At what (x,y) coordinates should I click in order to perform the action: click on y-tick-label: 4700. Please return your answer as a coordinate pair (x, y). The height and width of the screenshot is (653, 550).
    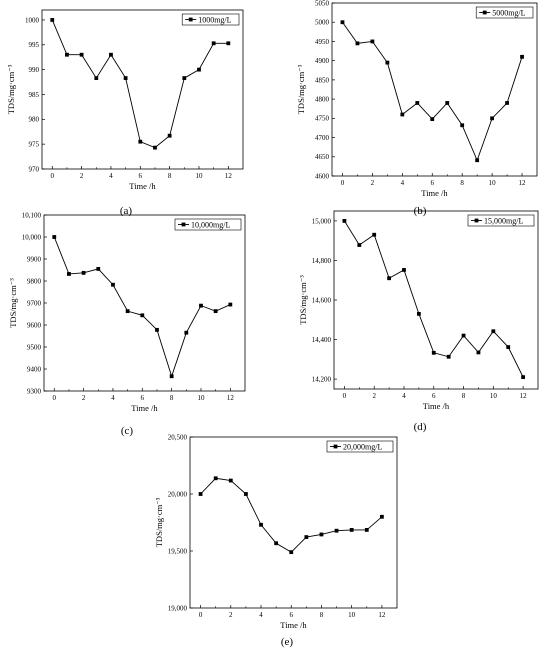
    Looking at the image, I should click on (322, 138).